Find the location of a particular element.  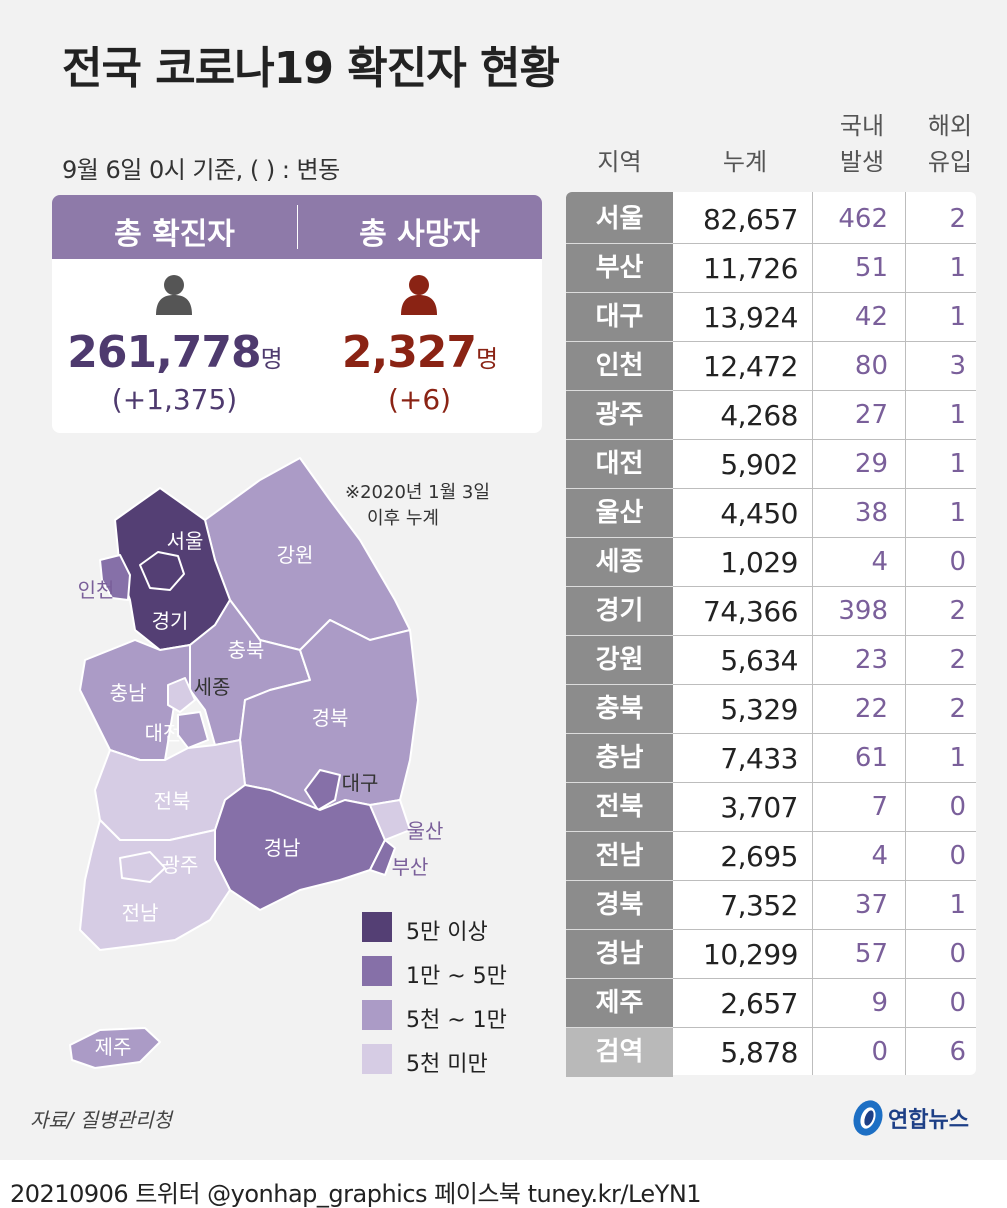

cell-cumulative: 5,329 is located at coordinates (759, 709).